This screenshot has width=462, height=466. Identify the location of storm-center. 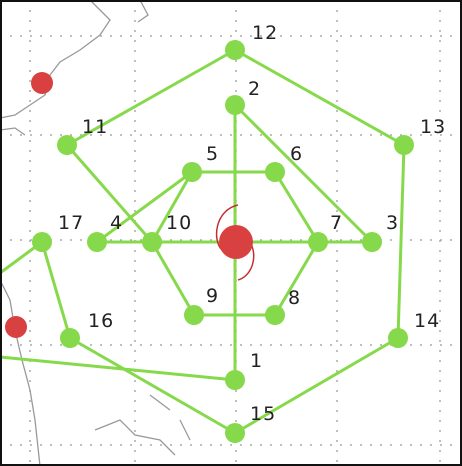
(236, 242).